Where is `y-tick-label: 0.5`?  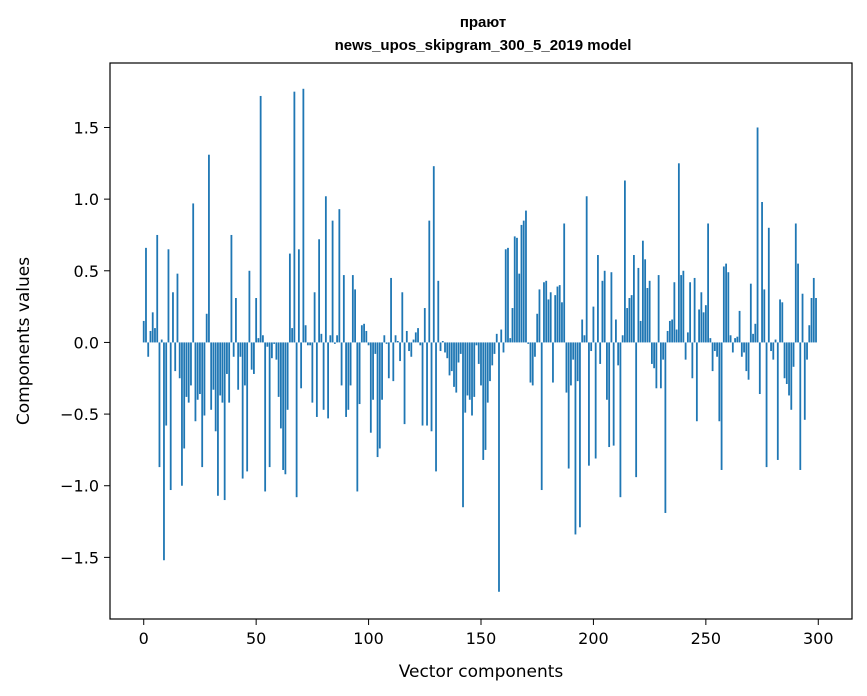
y-tick-label: 0.5 is located at coordinates (86, 271).